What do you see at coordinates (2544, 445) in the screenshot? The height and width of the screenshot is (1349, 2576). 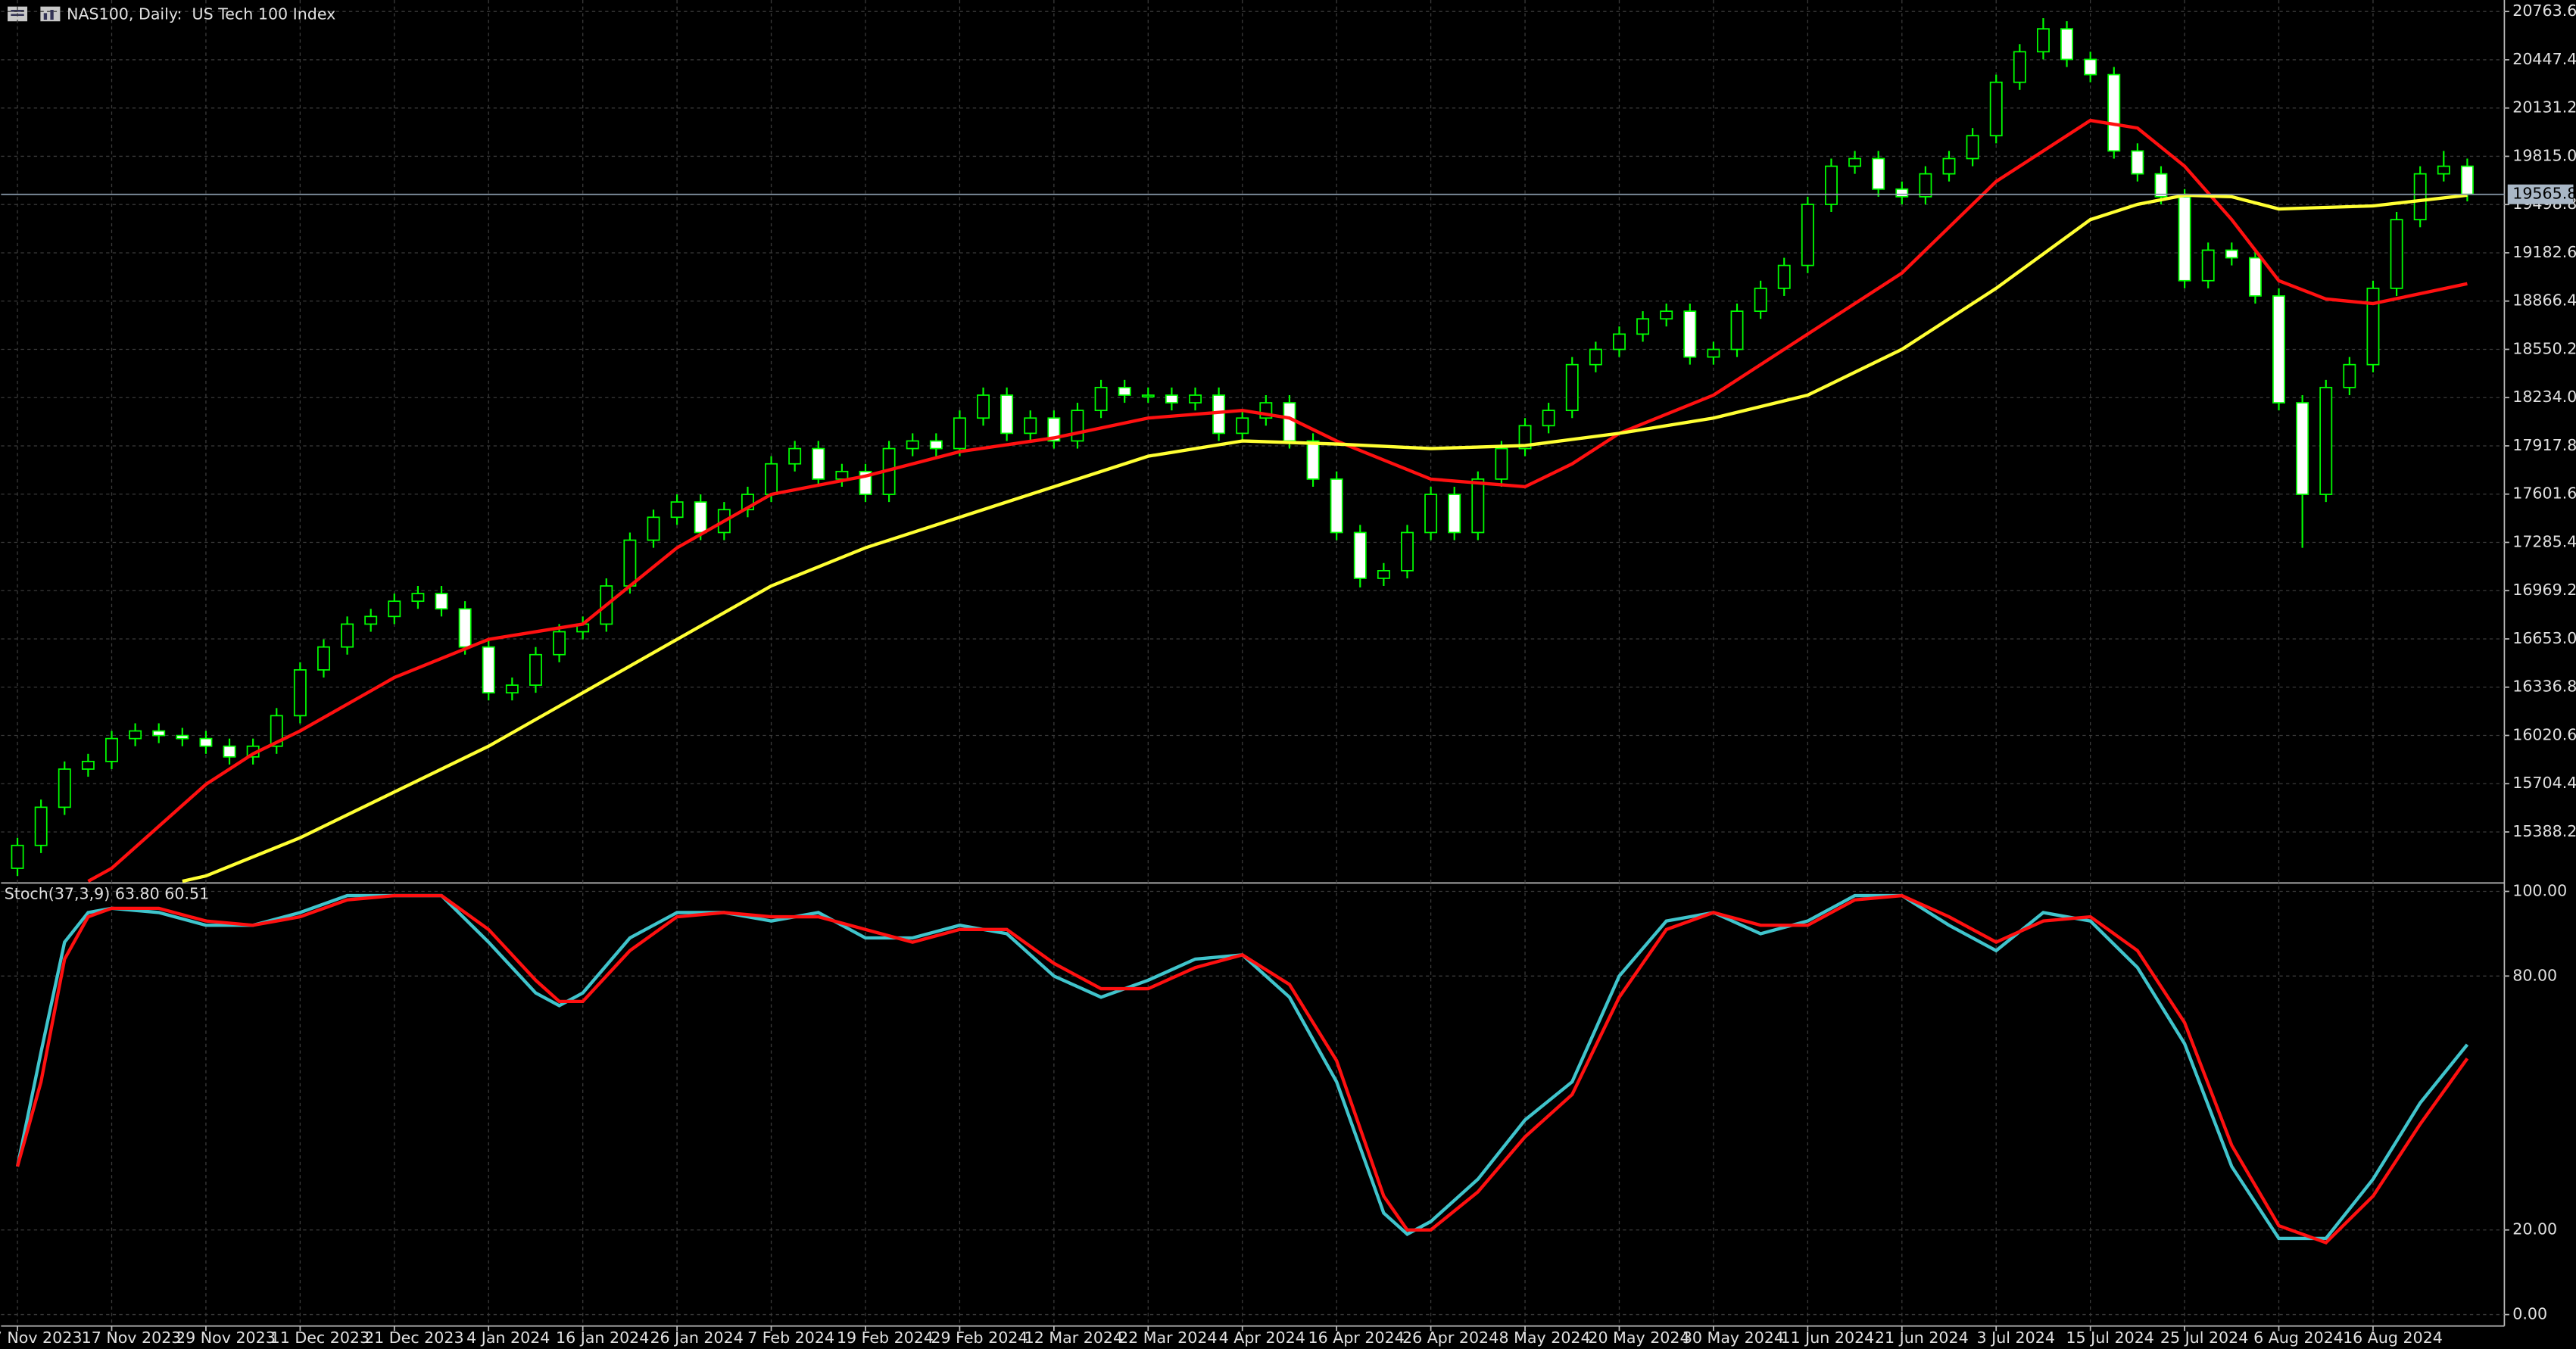 I see `y-tick-label: 17917.8` at bounding box center [2544, 445].